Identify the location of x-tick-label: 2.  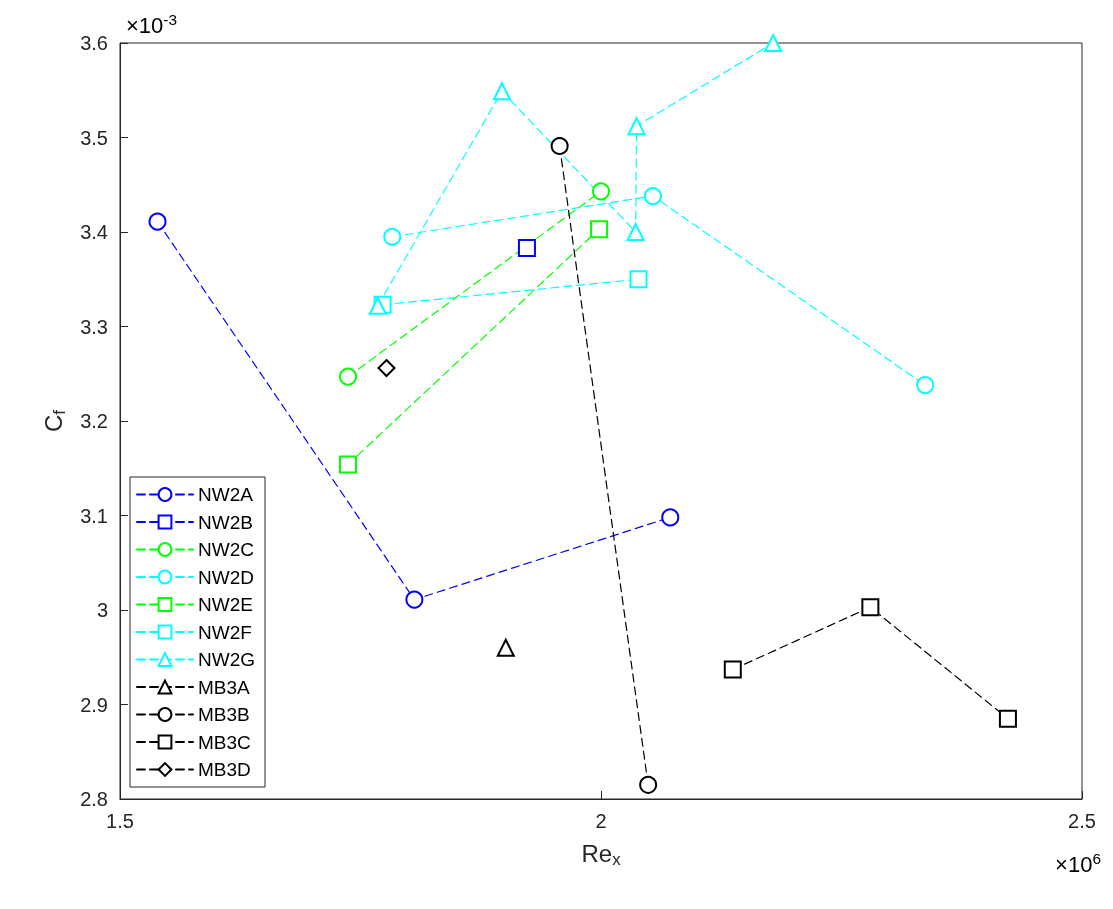
(601, 821).